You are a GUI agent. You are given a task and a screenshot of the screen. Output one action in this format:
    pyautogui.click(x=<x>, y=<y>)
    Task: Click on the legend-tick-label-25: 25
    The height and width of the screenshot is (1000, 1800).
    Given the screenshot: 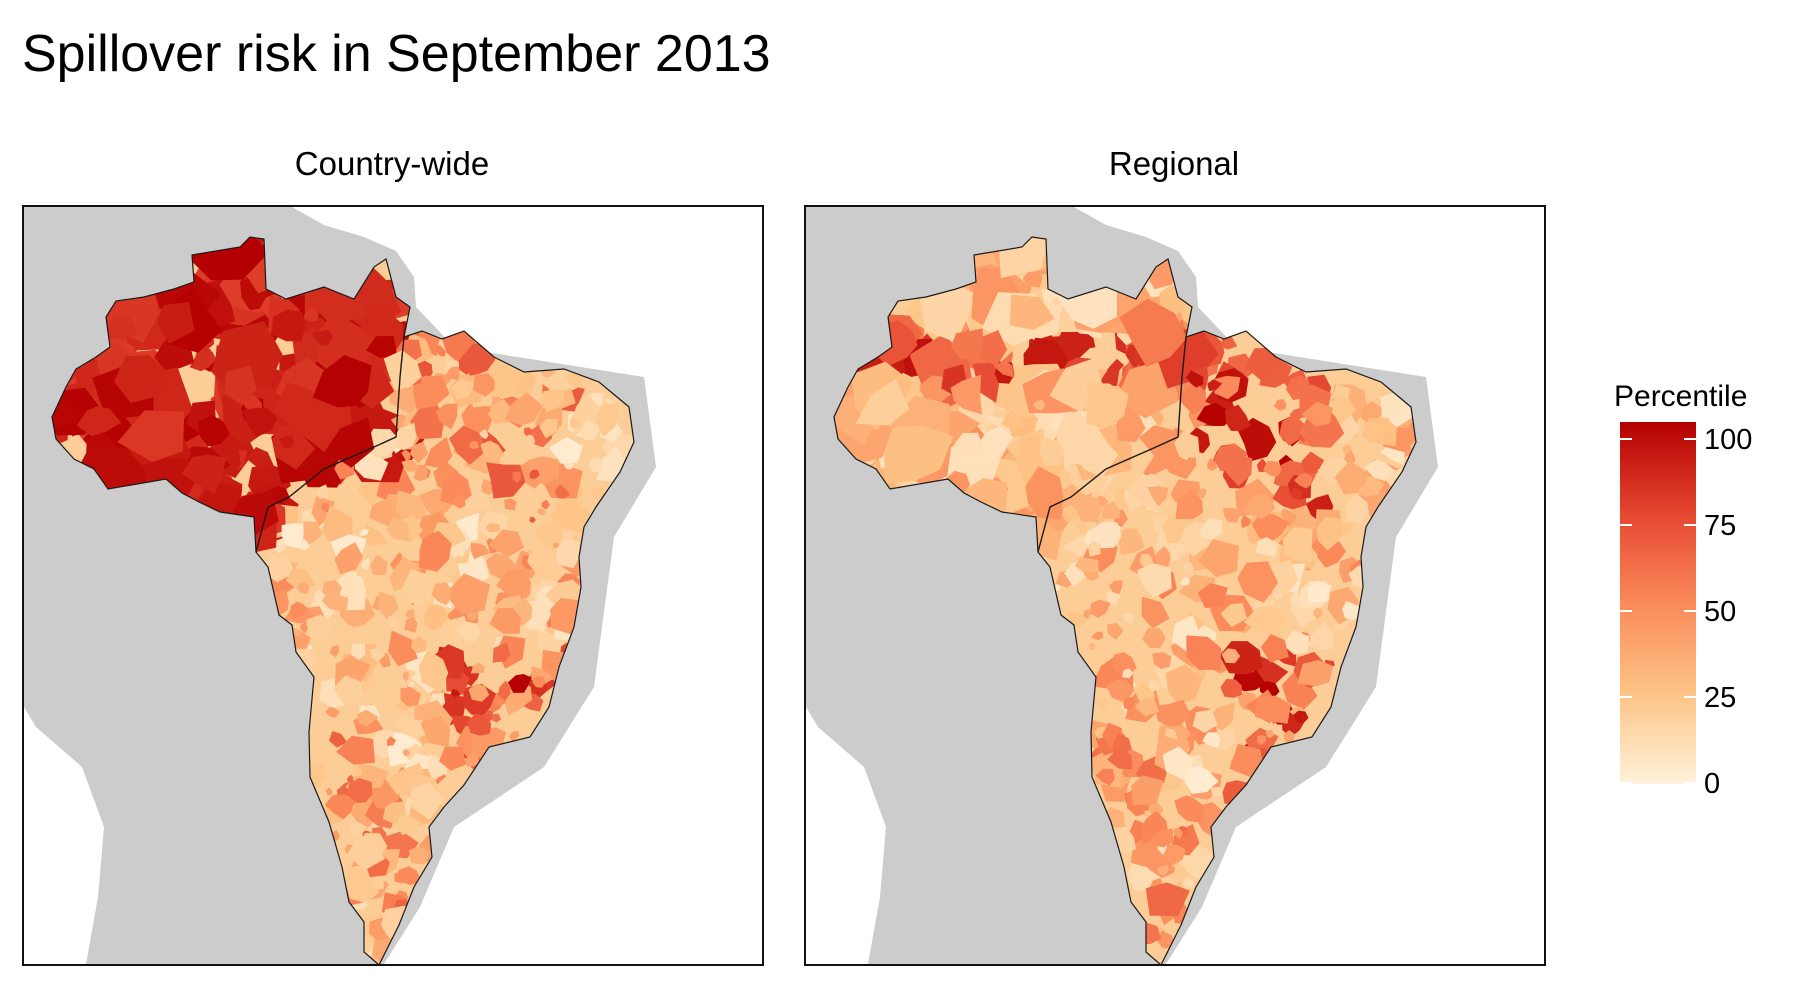 What is the action you would take?
    pyautogui.click(x=1720, y=698)
    